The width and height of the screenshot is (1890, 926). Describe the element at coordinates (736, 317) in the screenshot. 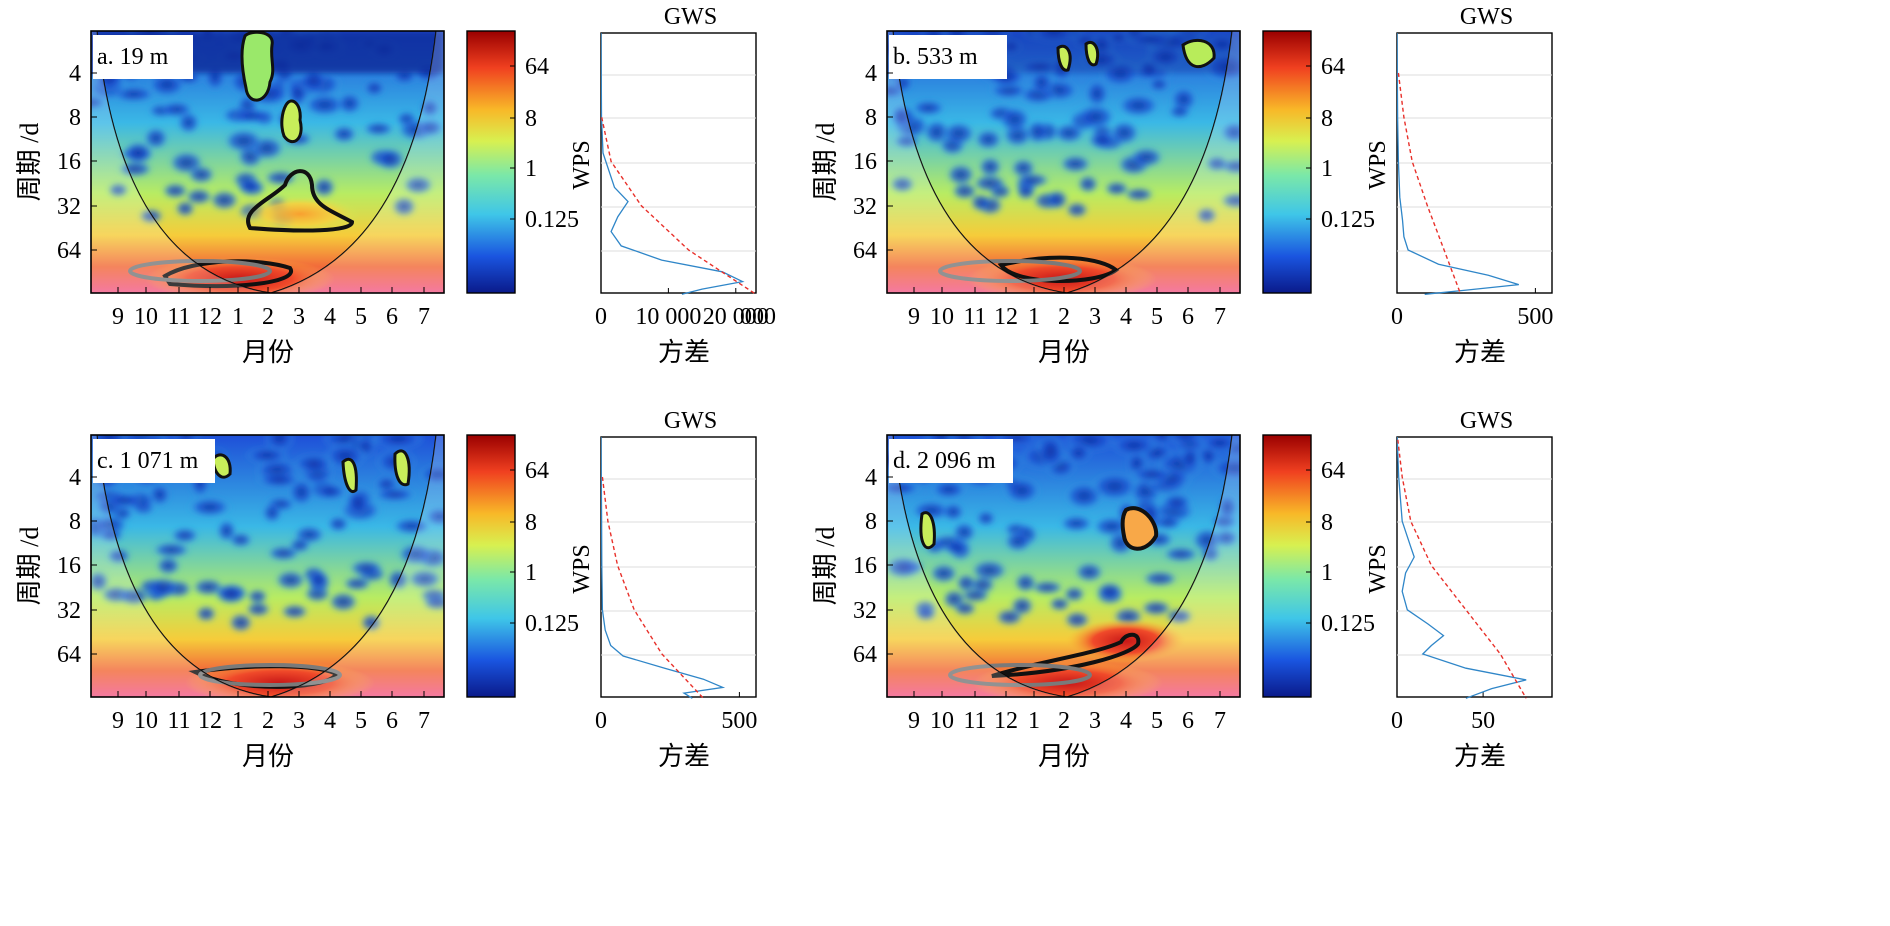

I see `gws-x-tick-label: 20 000` at that location.